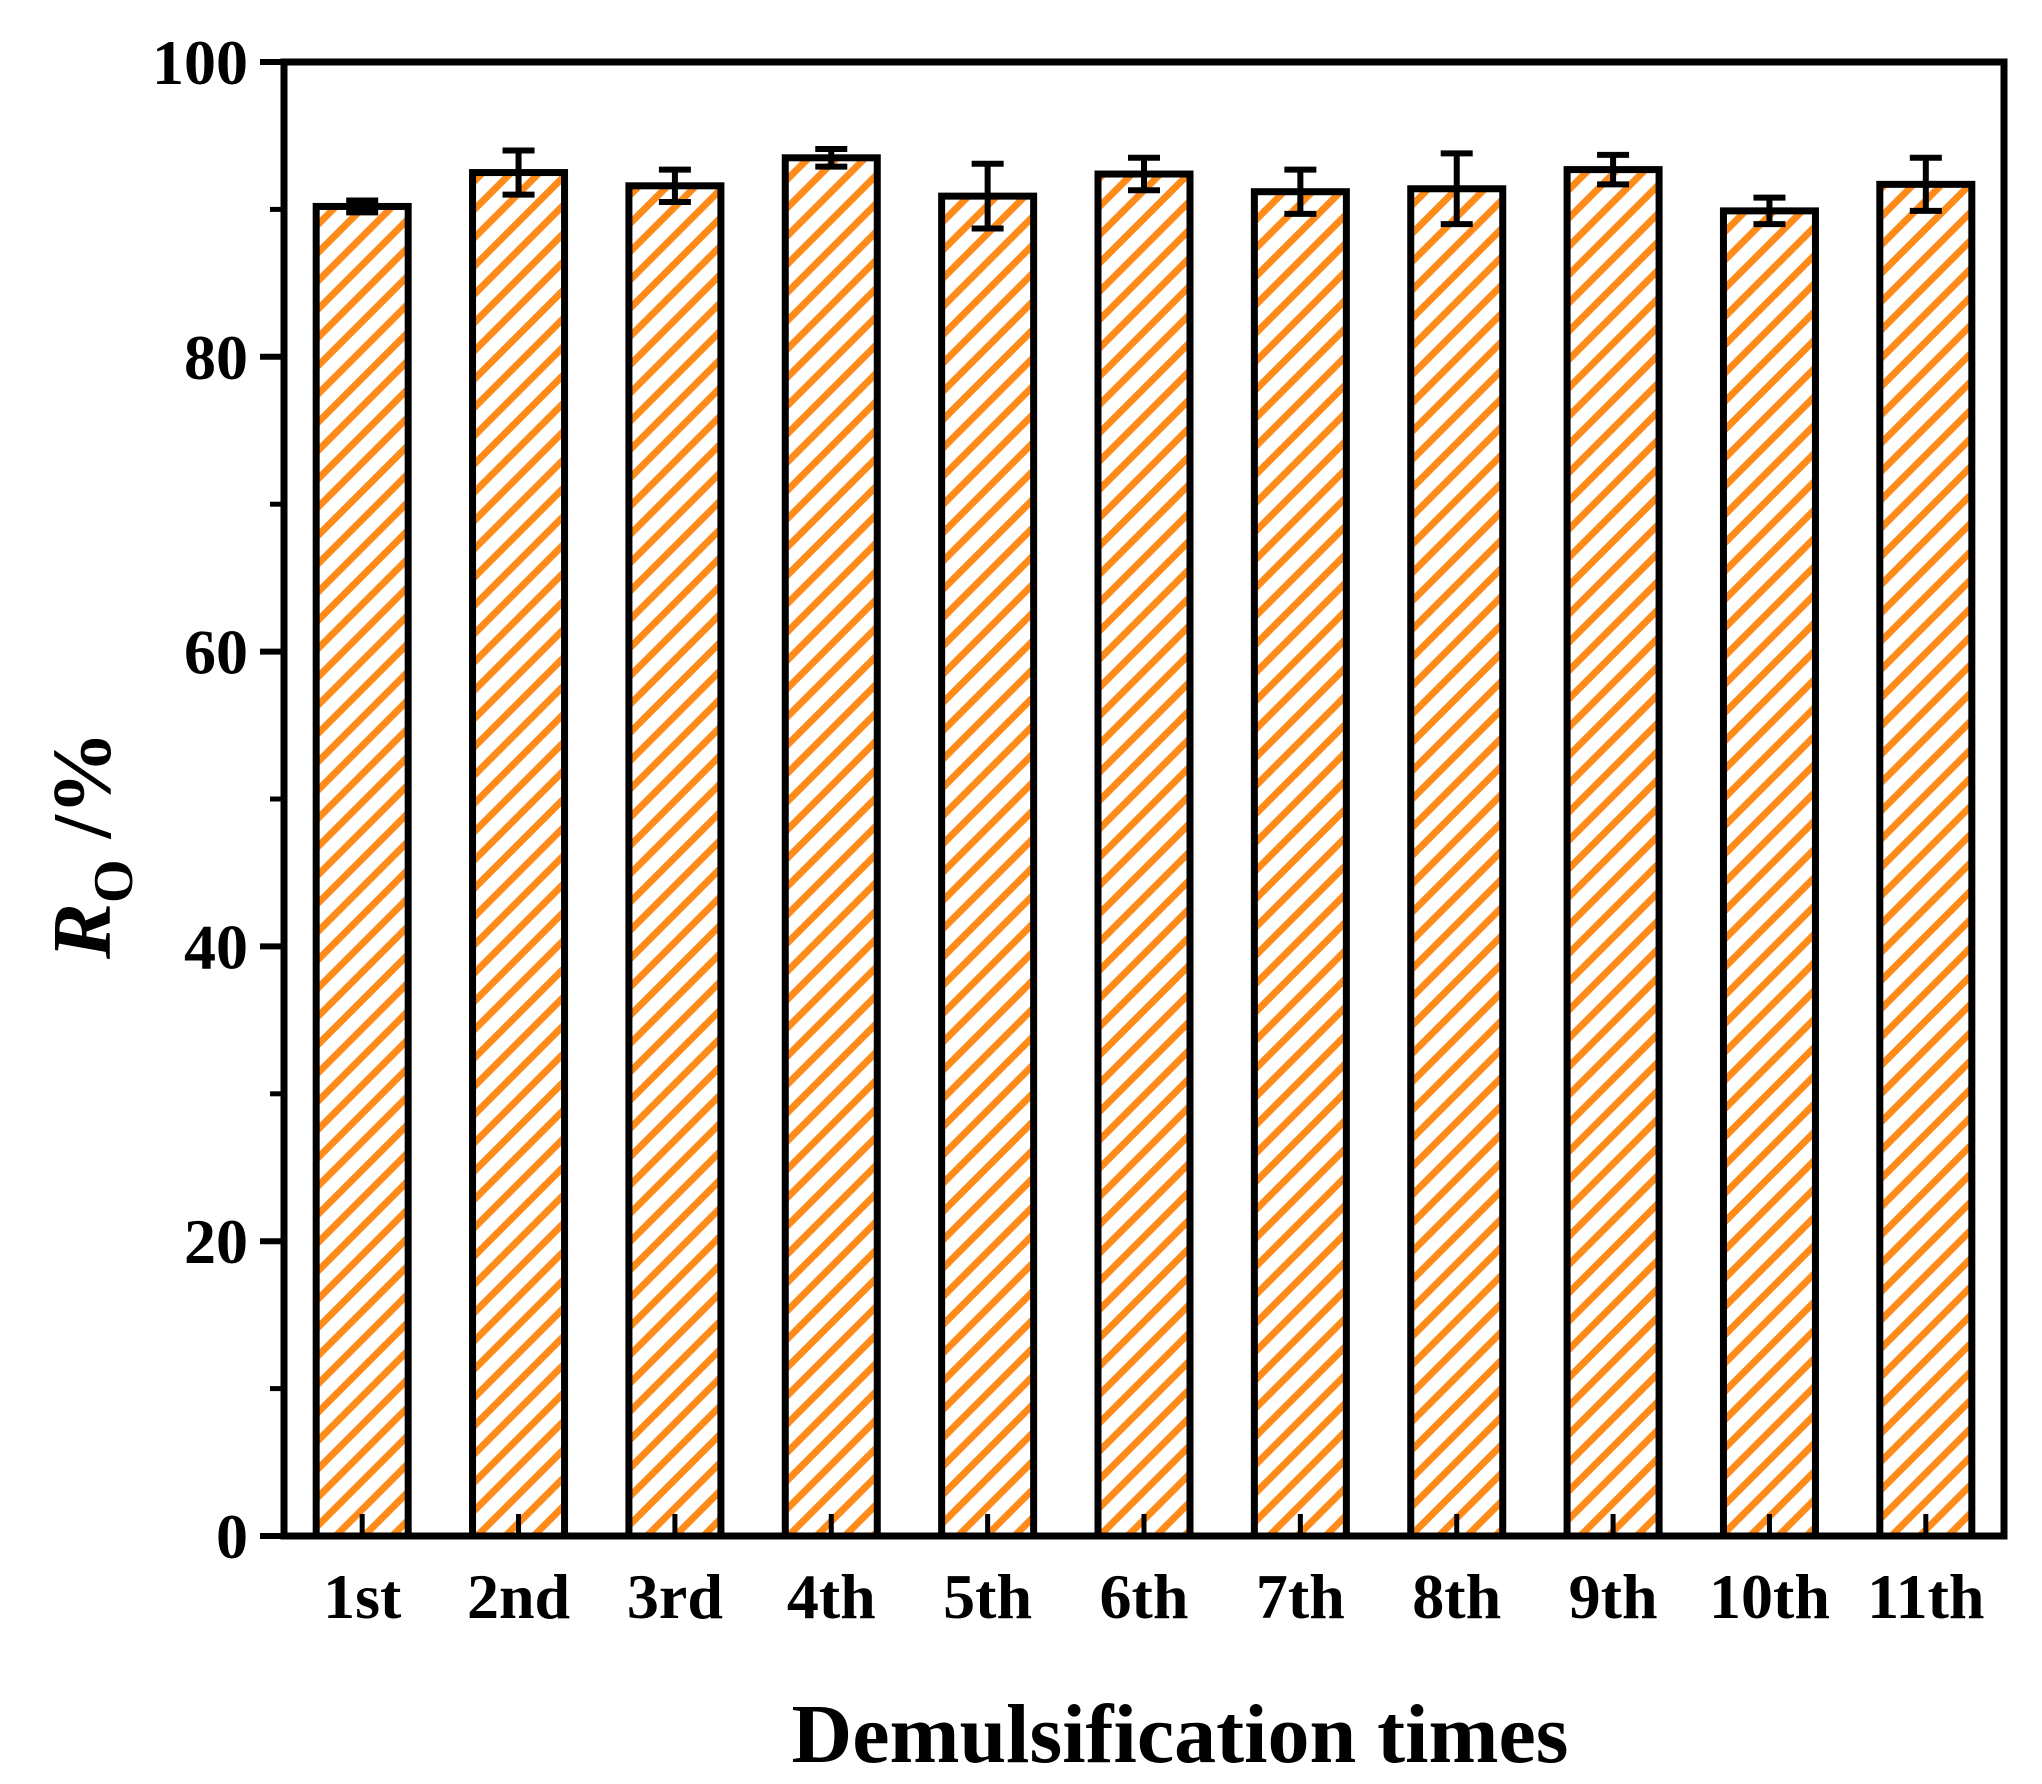 Image resolution: width=2042 pixels, height=1784 pixels. Describe the element at coordinates (1926, 860) in the screenshot. I see `bar-11th` at that location.